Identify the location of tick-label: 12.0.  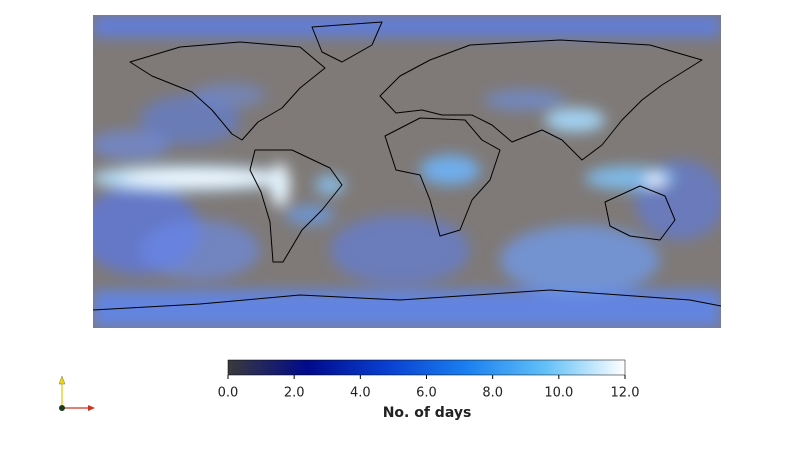
(625, 393).